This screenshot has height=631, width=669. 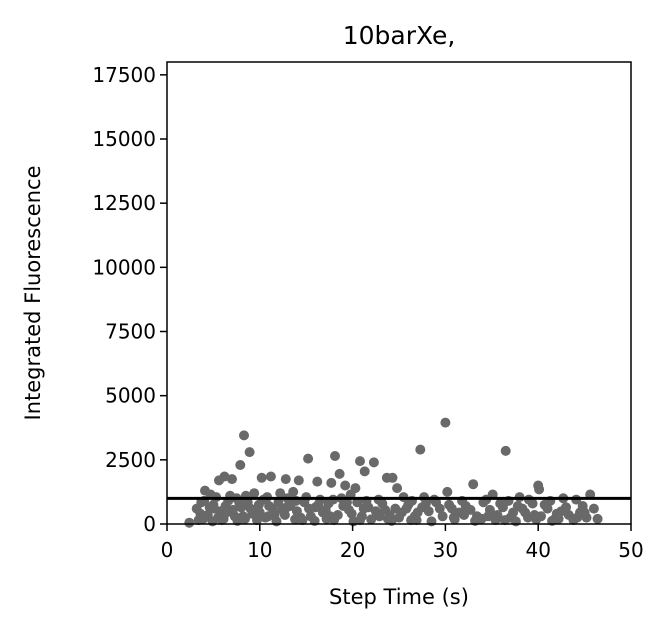 What do you see at coordinates (124, 75) in the screenshot?
I see `y-tick-label: 17500` at bounding box center [124, 75].